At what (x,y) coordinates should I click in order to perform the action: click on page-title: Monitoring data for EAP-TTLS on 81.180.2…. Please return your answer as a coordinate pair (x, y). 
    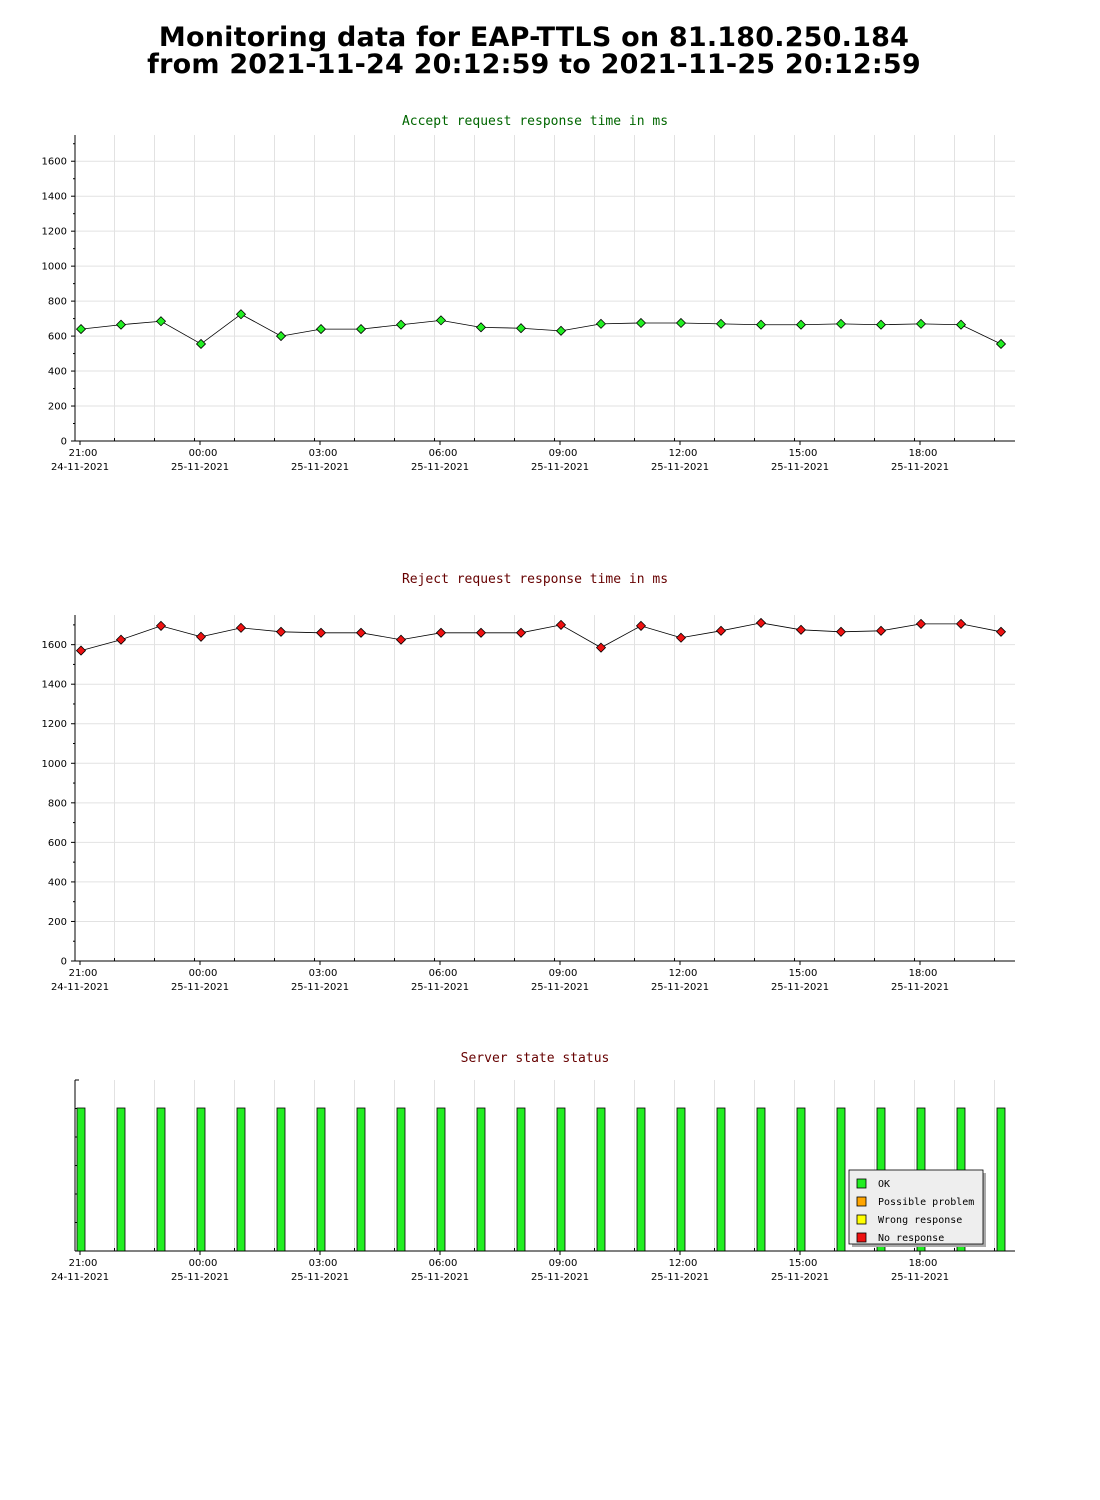
    Looking at the image, I should click on (534, 51).